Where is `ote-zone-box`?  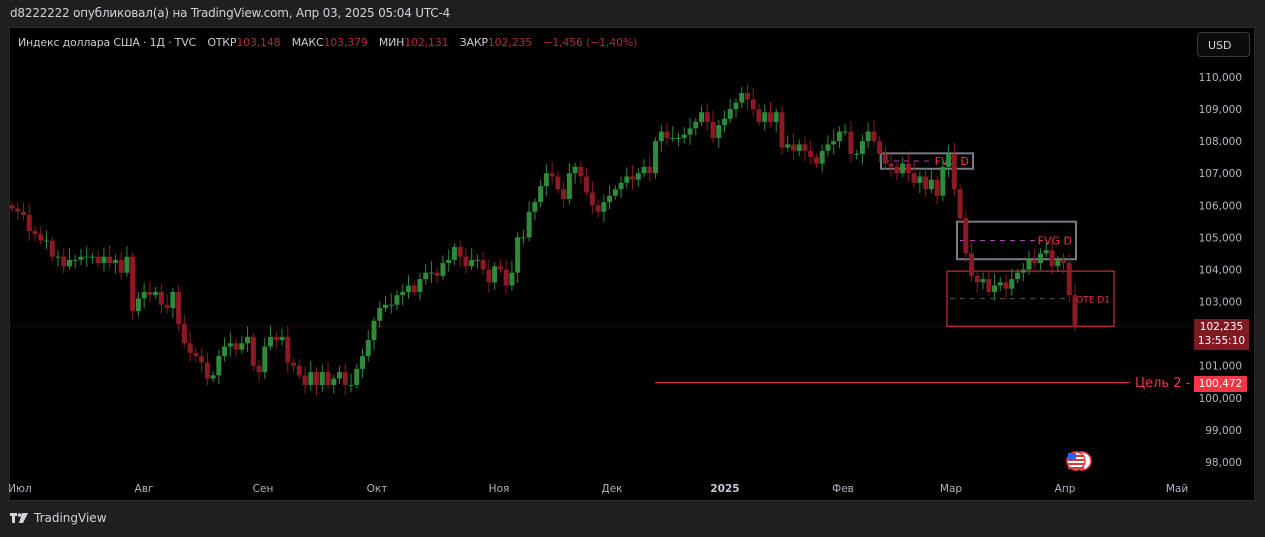
ote-zone-box is located at coordinates (1030, 298).